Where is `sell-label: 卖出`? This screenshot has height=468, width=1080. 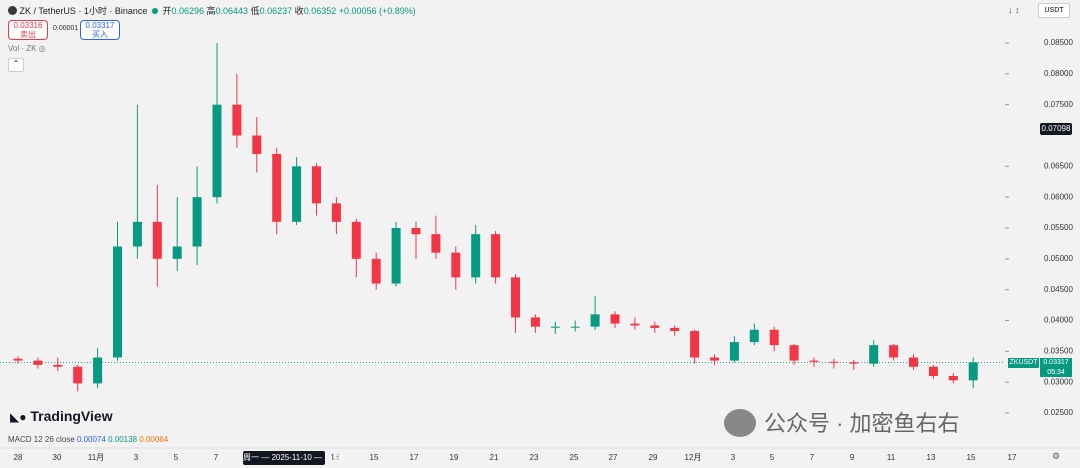
sell-label: 卖出 is located at coordinates (28, 34).